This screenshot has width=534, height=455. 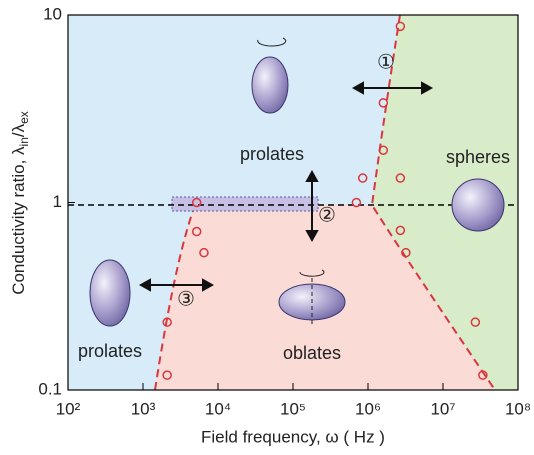 I want to click on x-tick-label: 10⁷, so click(x=442, y=408).